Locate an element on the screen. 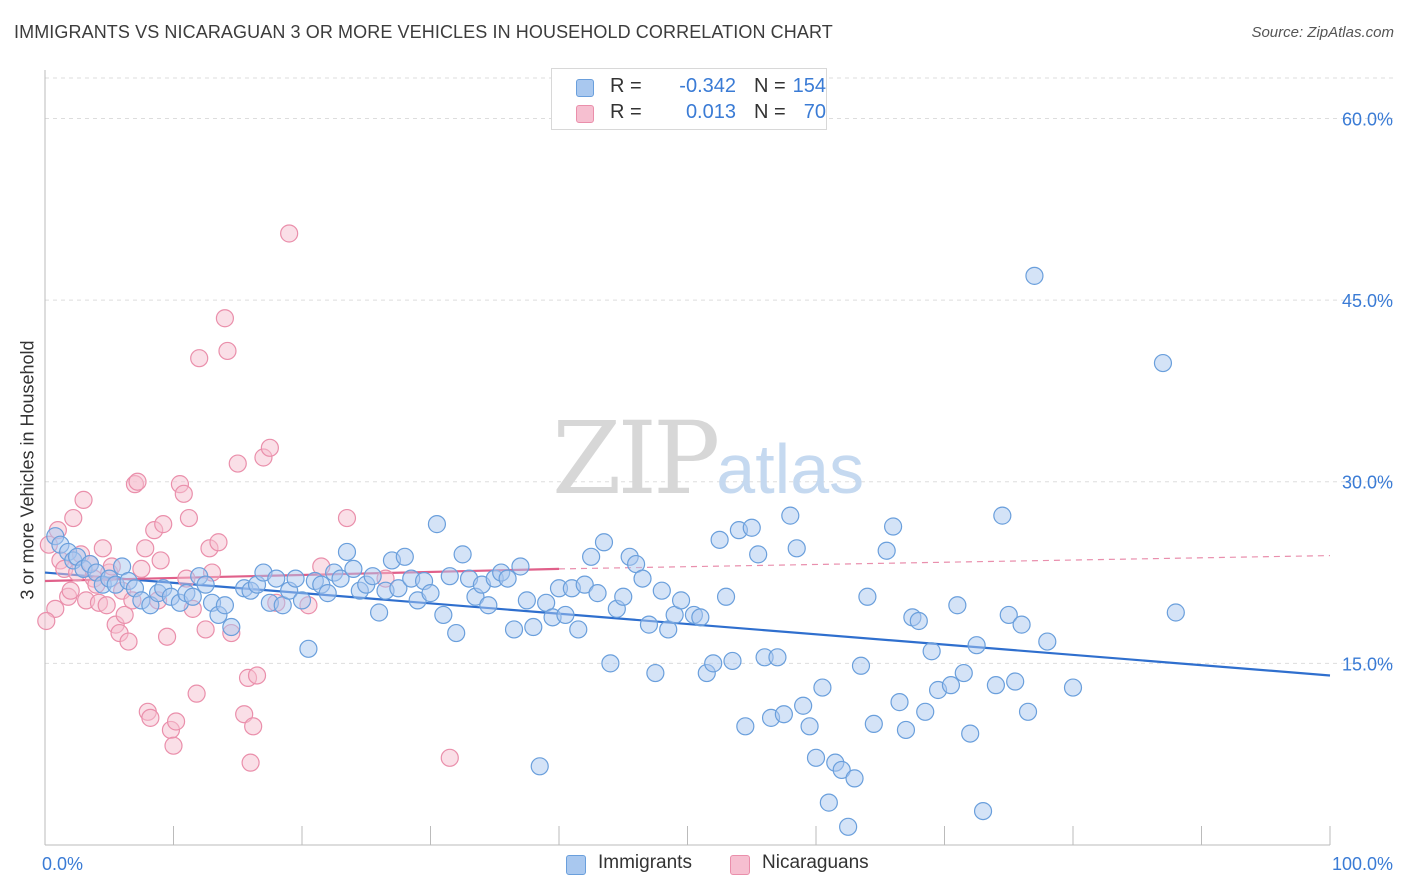 The width and height of the screenshot is (1406, 892). x-tick-label: 100.0% is located at coordinates (1362, 864).